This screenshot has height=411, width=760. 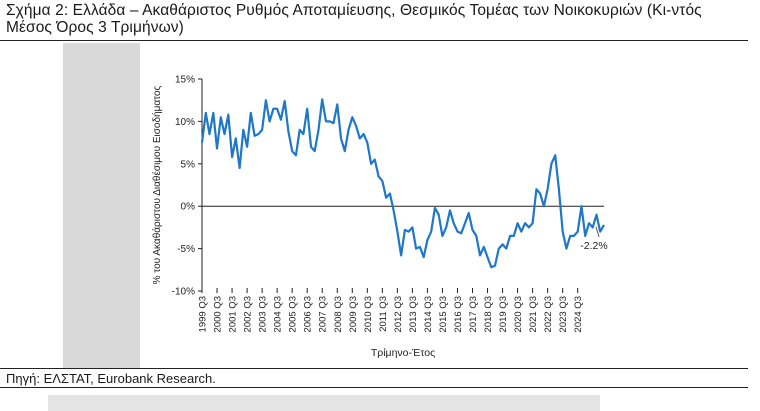 I want to click on x-tick-label: 2016 Q3, so click(x=458, y=314).